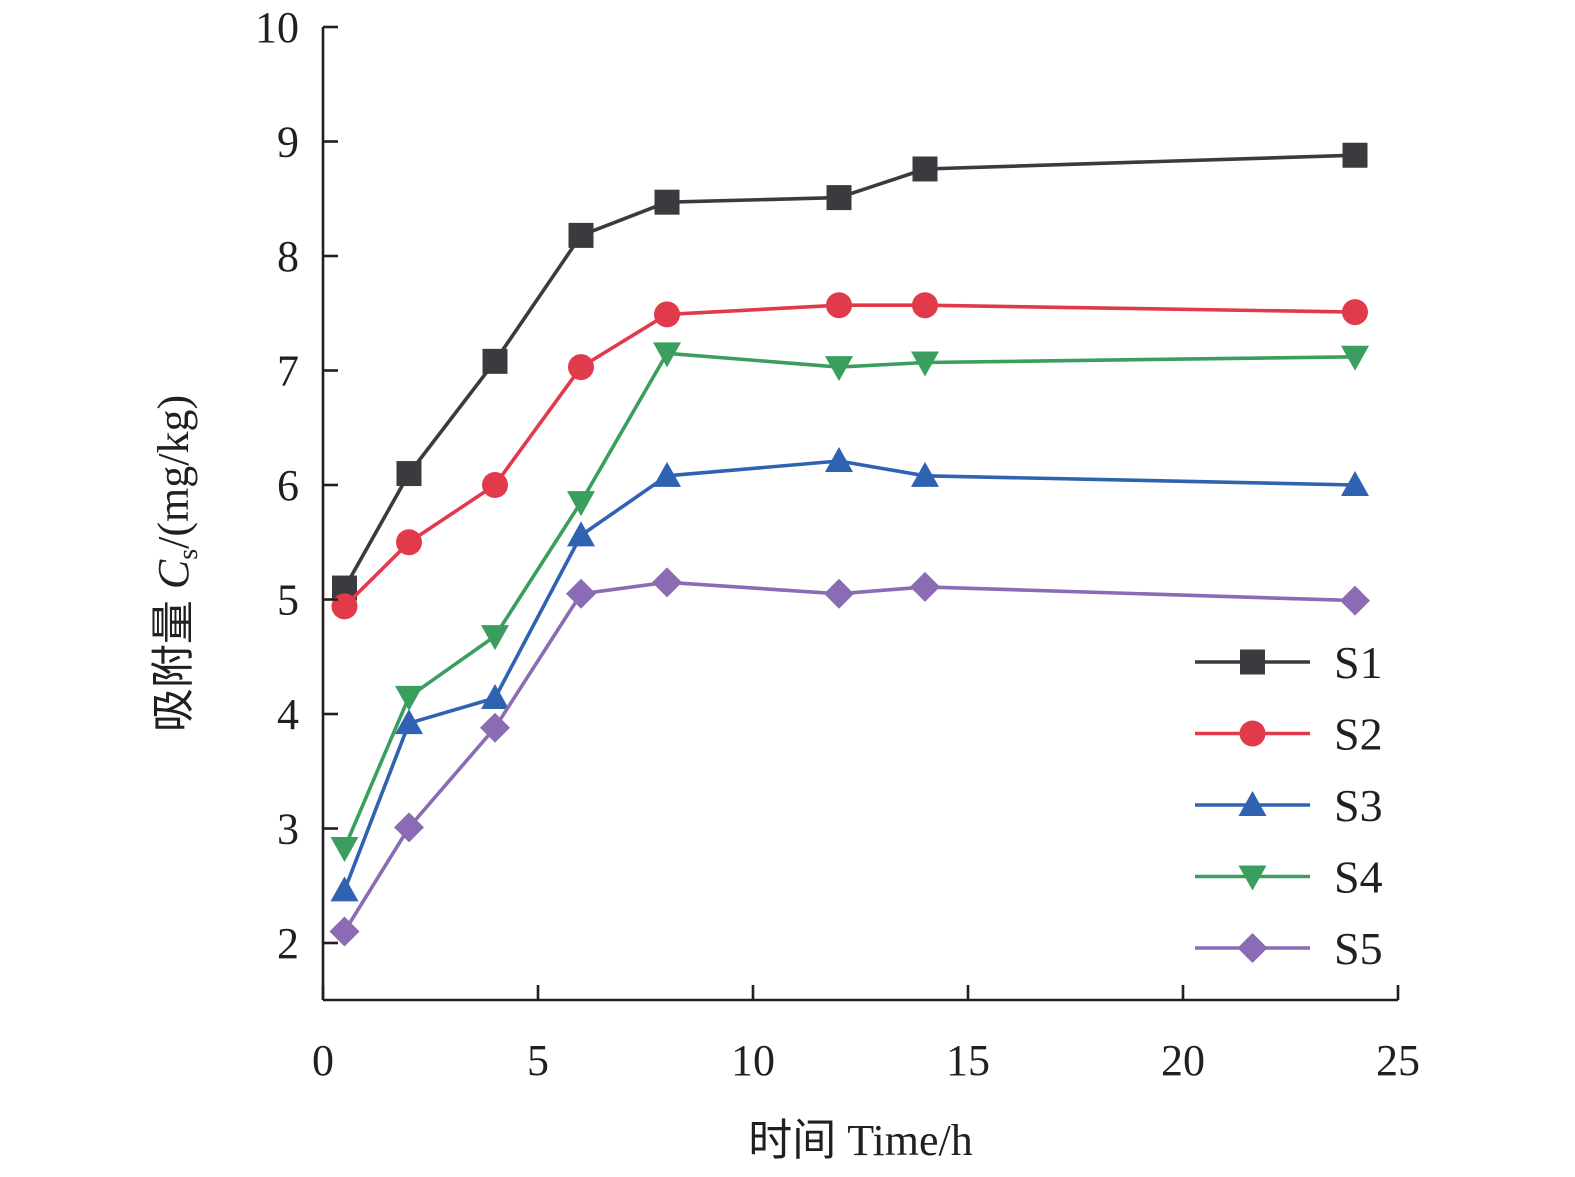  What do you see at coordinates (173, 660) in the screenshot?
I see `y-axis-title-prefix: 吸附量` at bounding box center [173, 660].